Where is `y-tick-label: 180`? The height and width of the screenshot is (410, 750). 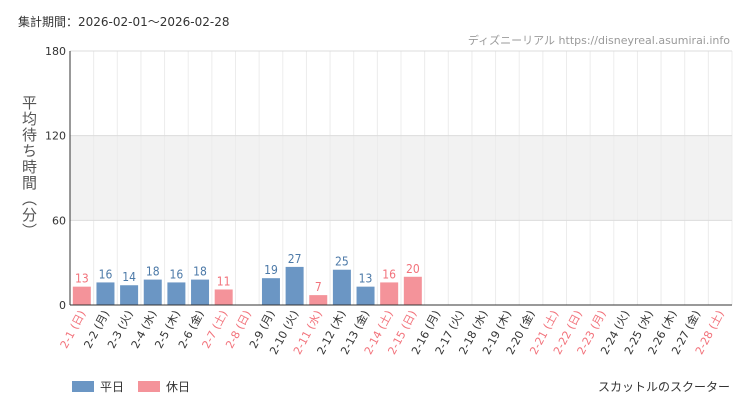 y-tick-label: 180 is located at coordinates (55, 51).